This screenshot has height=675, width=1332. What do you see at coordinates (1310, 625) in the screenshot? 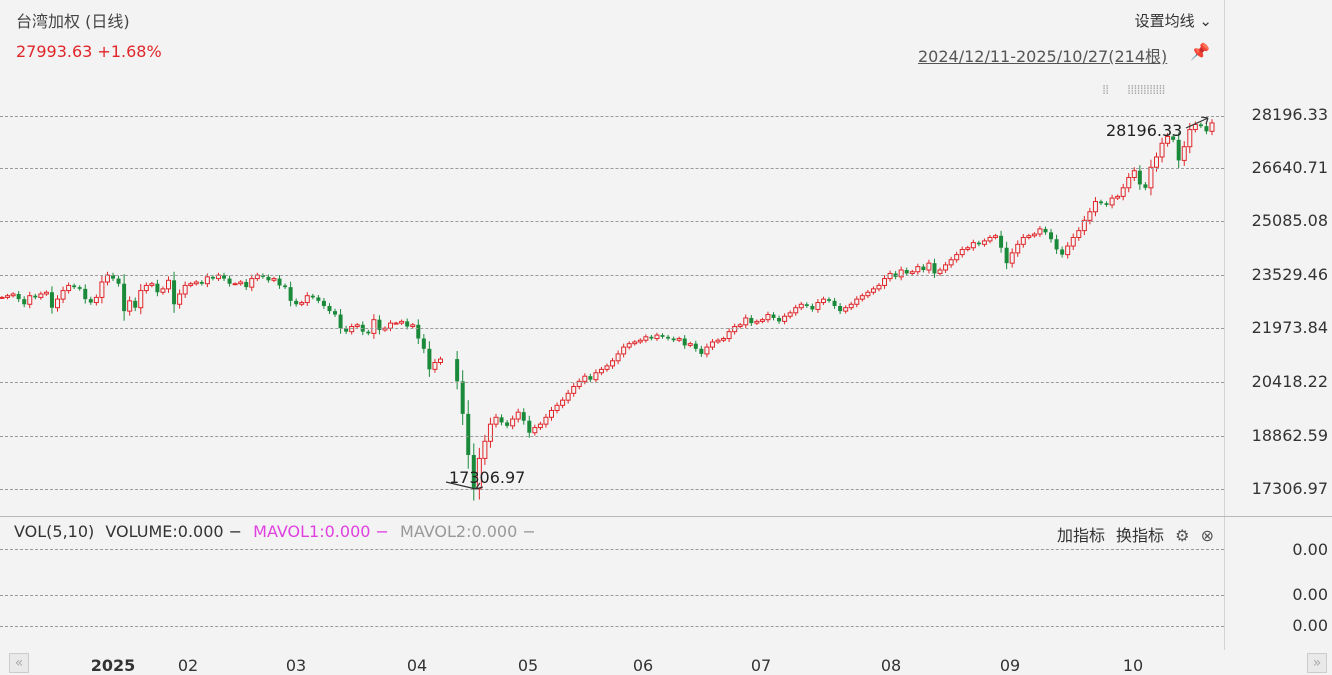
I see `volume-y-label: 0.00` at bounding box center [1310, 625].